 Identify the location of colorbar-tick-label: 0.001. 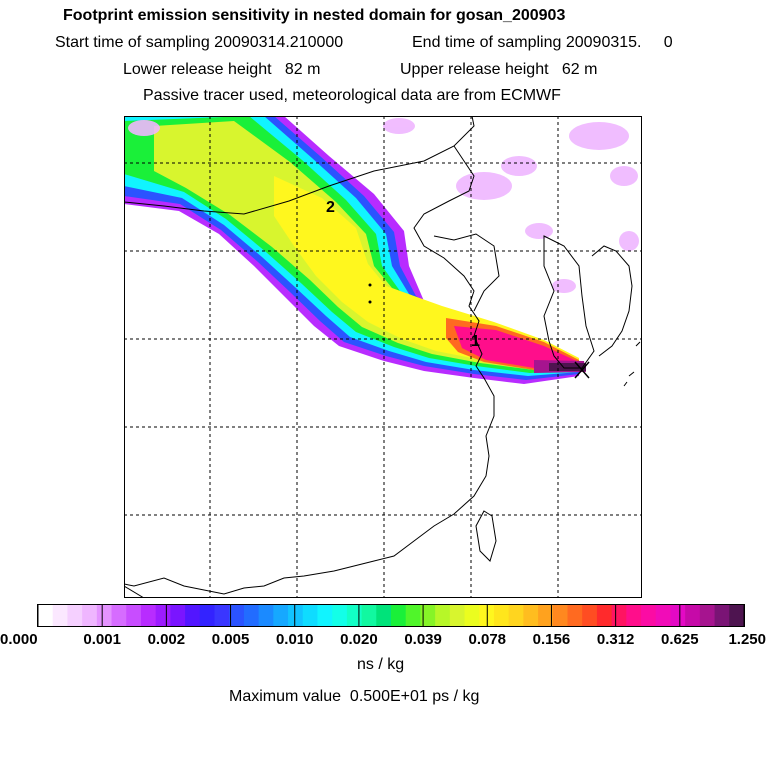
(102, 639).